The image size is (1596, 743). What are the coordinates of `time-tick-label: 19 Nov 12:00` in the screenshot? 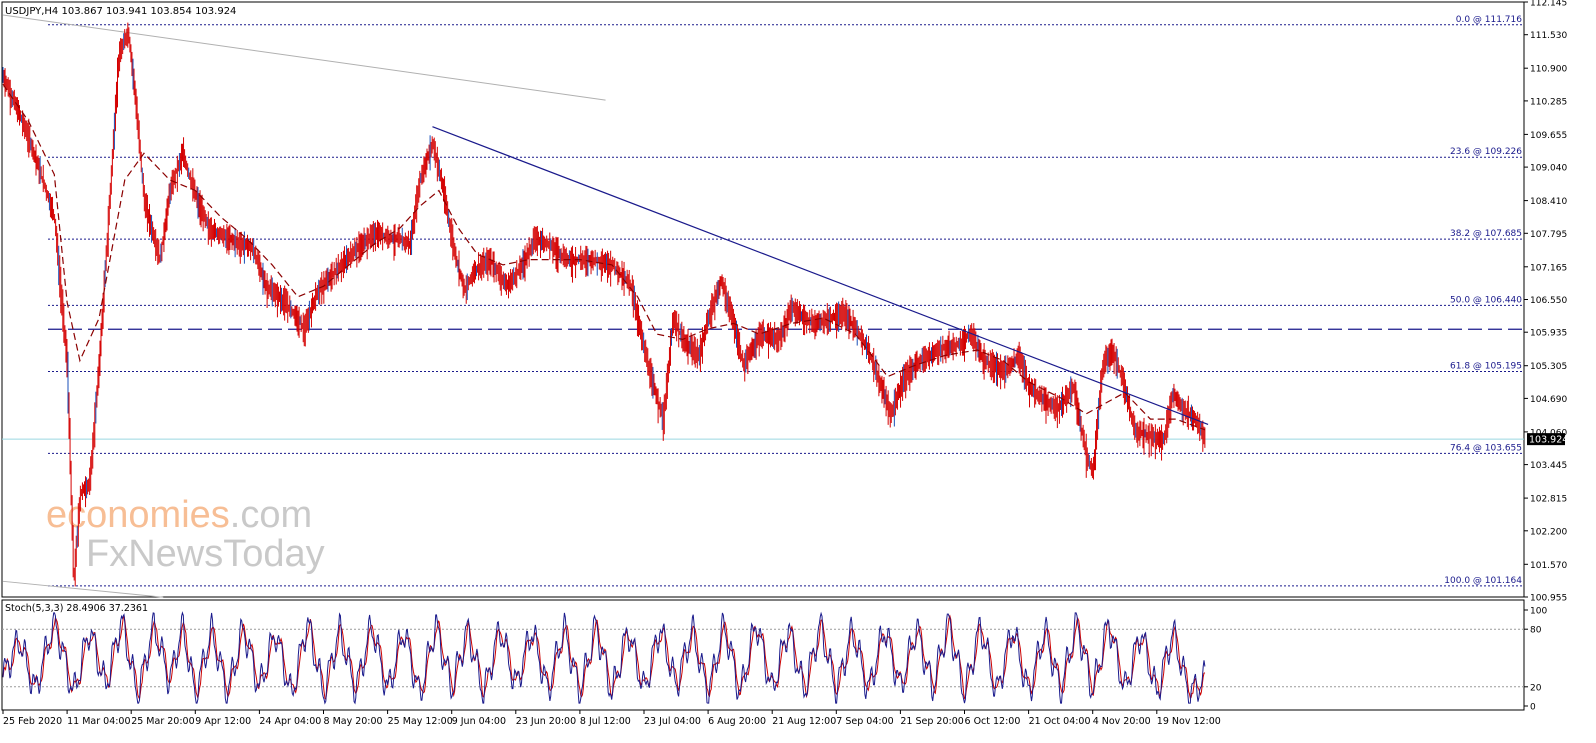 It's located at (1189, 721).